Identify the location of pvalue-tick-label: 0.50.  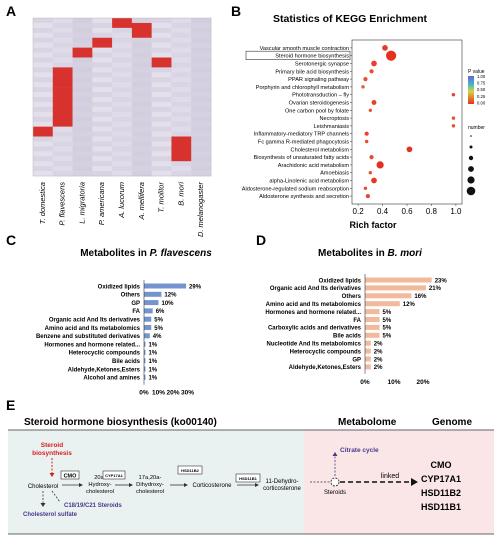
(481, 89).